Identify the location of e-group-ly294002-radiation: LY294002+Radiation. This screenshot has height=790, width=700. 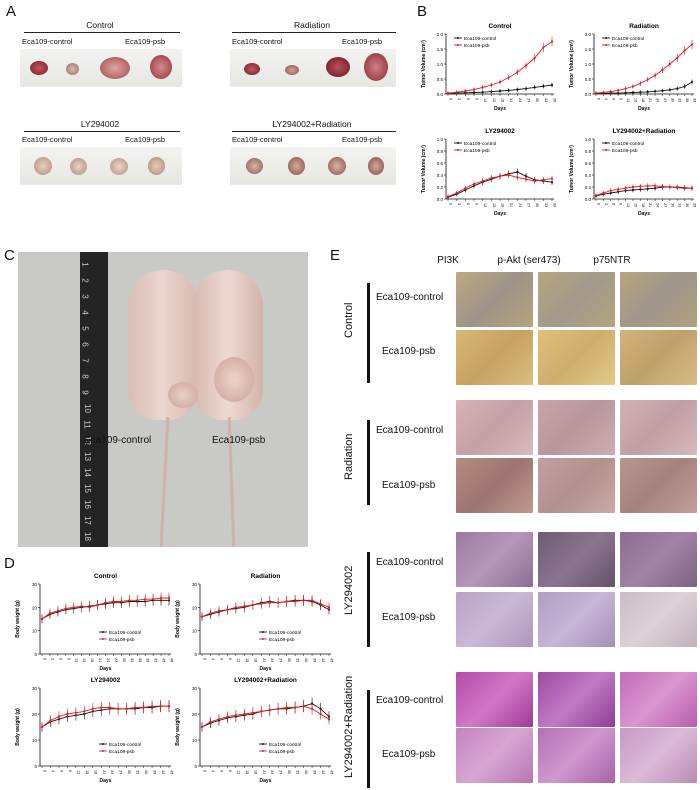
(349, 726).